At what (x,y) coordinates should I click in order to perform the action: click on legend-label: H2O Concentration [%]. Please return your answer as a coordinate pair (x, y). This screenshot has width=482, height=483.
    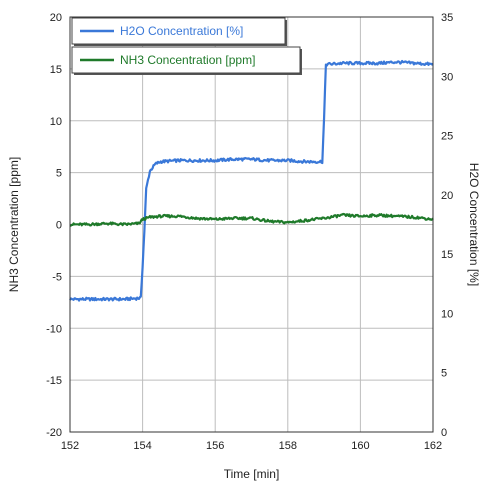
    Looking at the image, I should click on (181, 31).